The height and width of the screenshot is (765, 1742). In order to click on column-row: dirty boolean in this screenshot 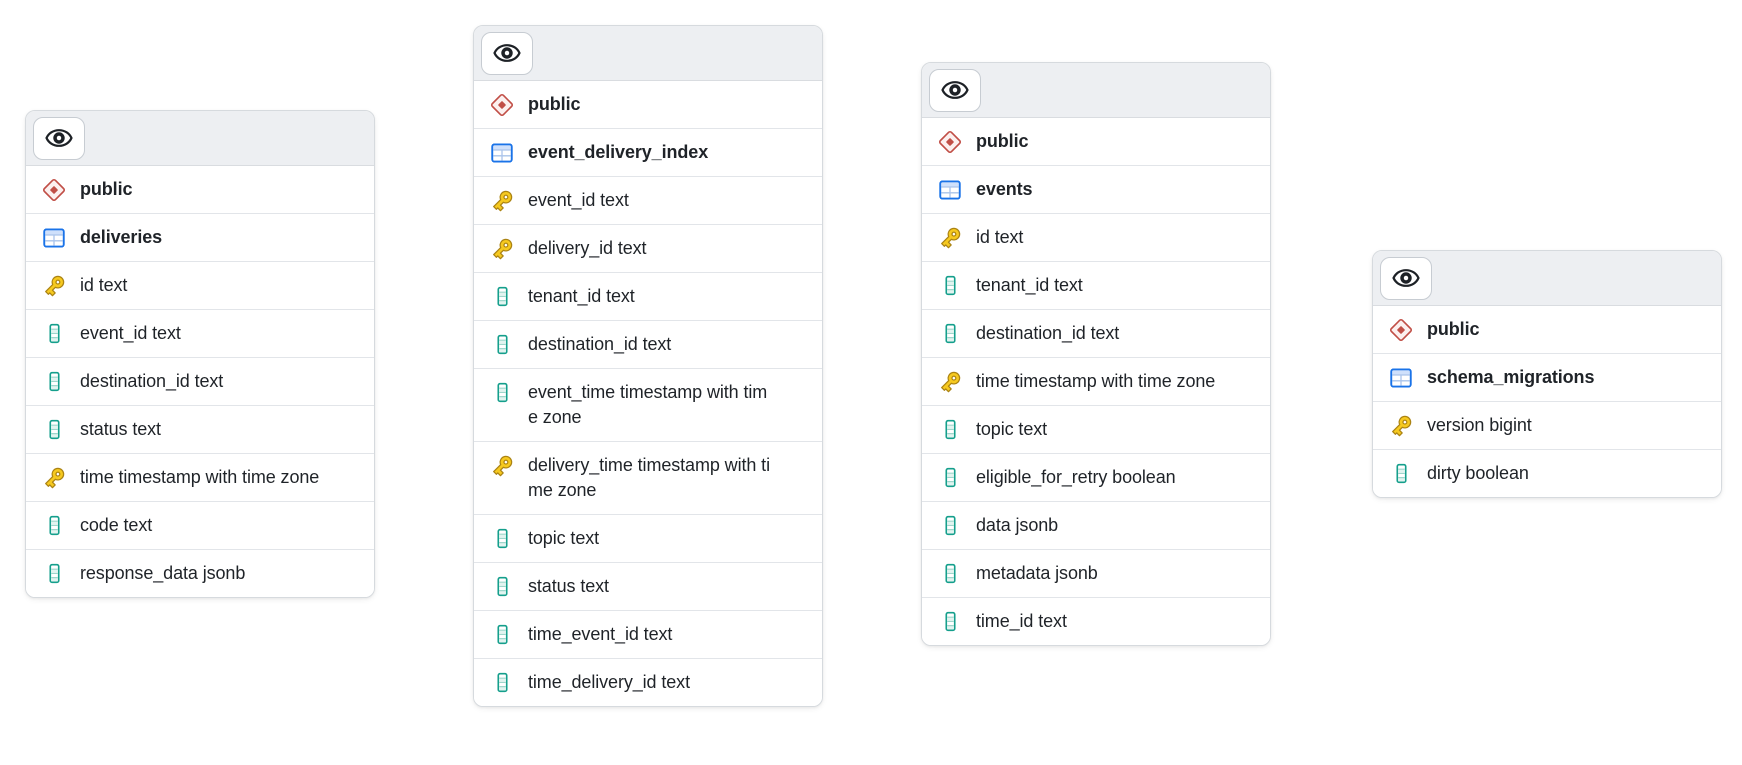, I will do `click(1547, 473)`.